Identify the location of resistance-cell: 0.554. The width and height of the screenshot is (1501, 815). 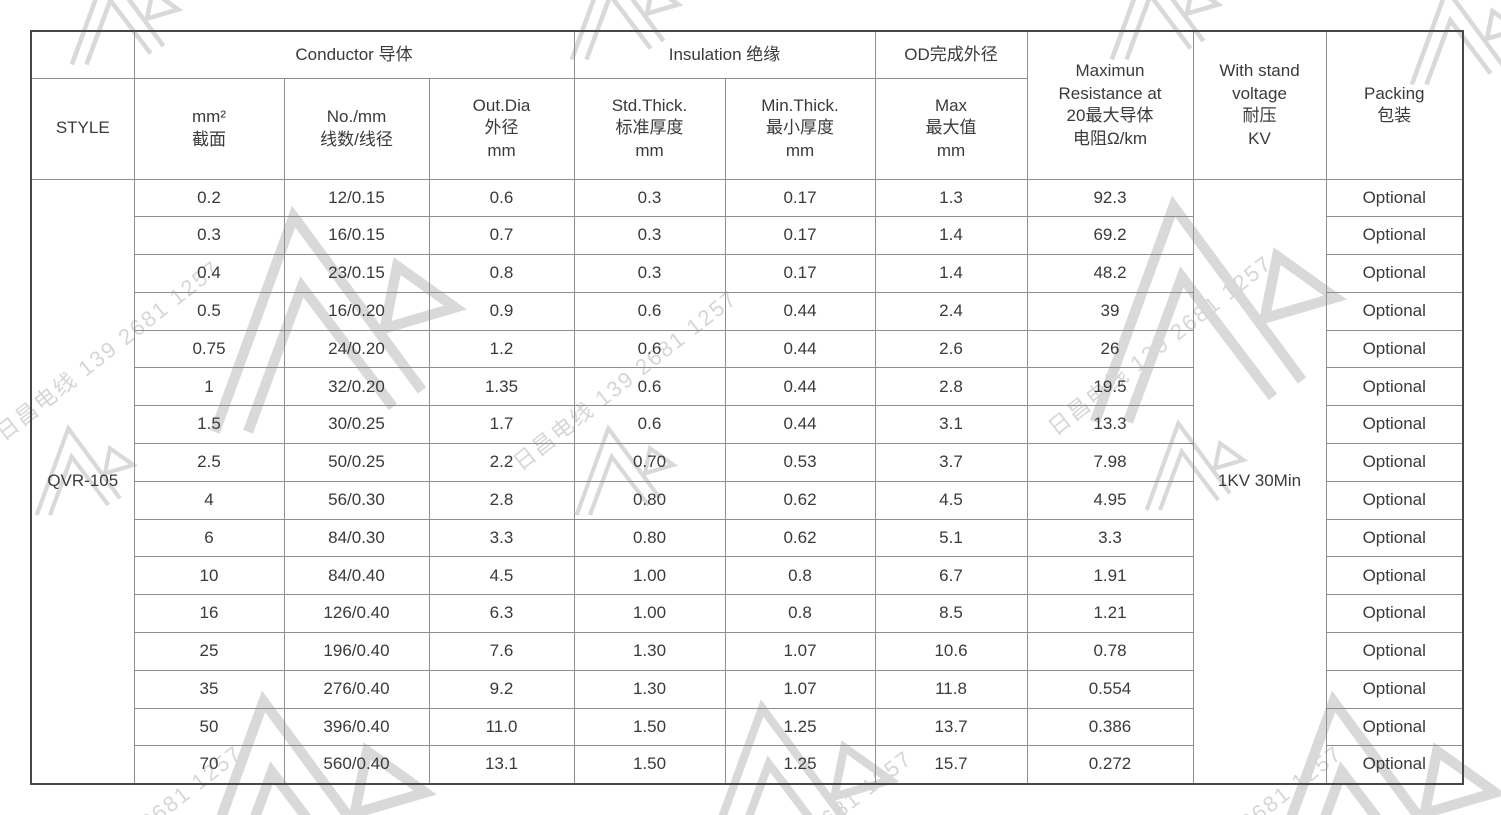
(1110, 689).